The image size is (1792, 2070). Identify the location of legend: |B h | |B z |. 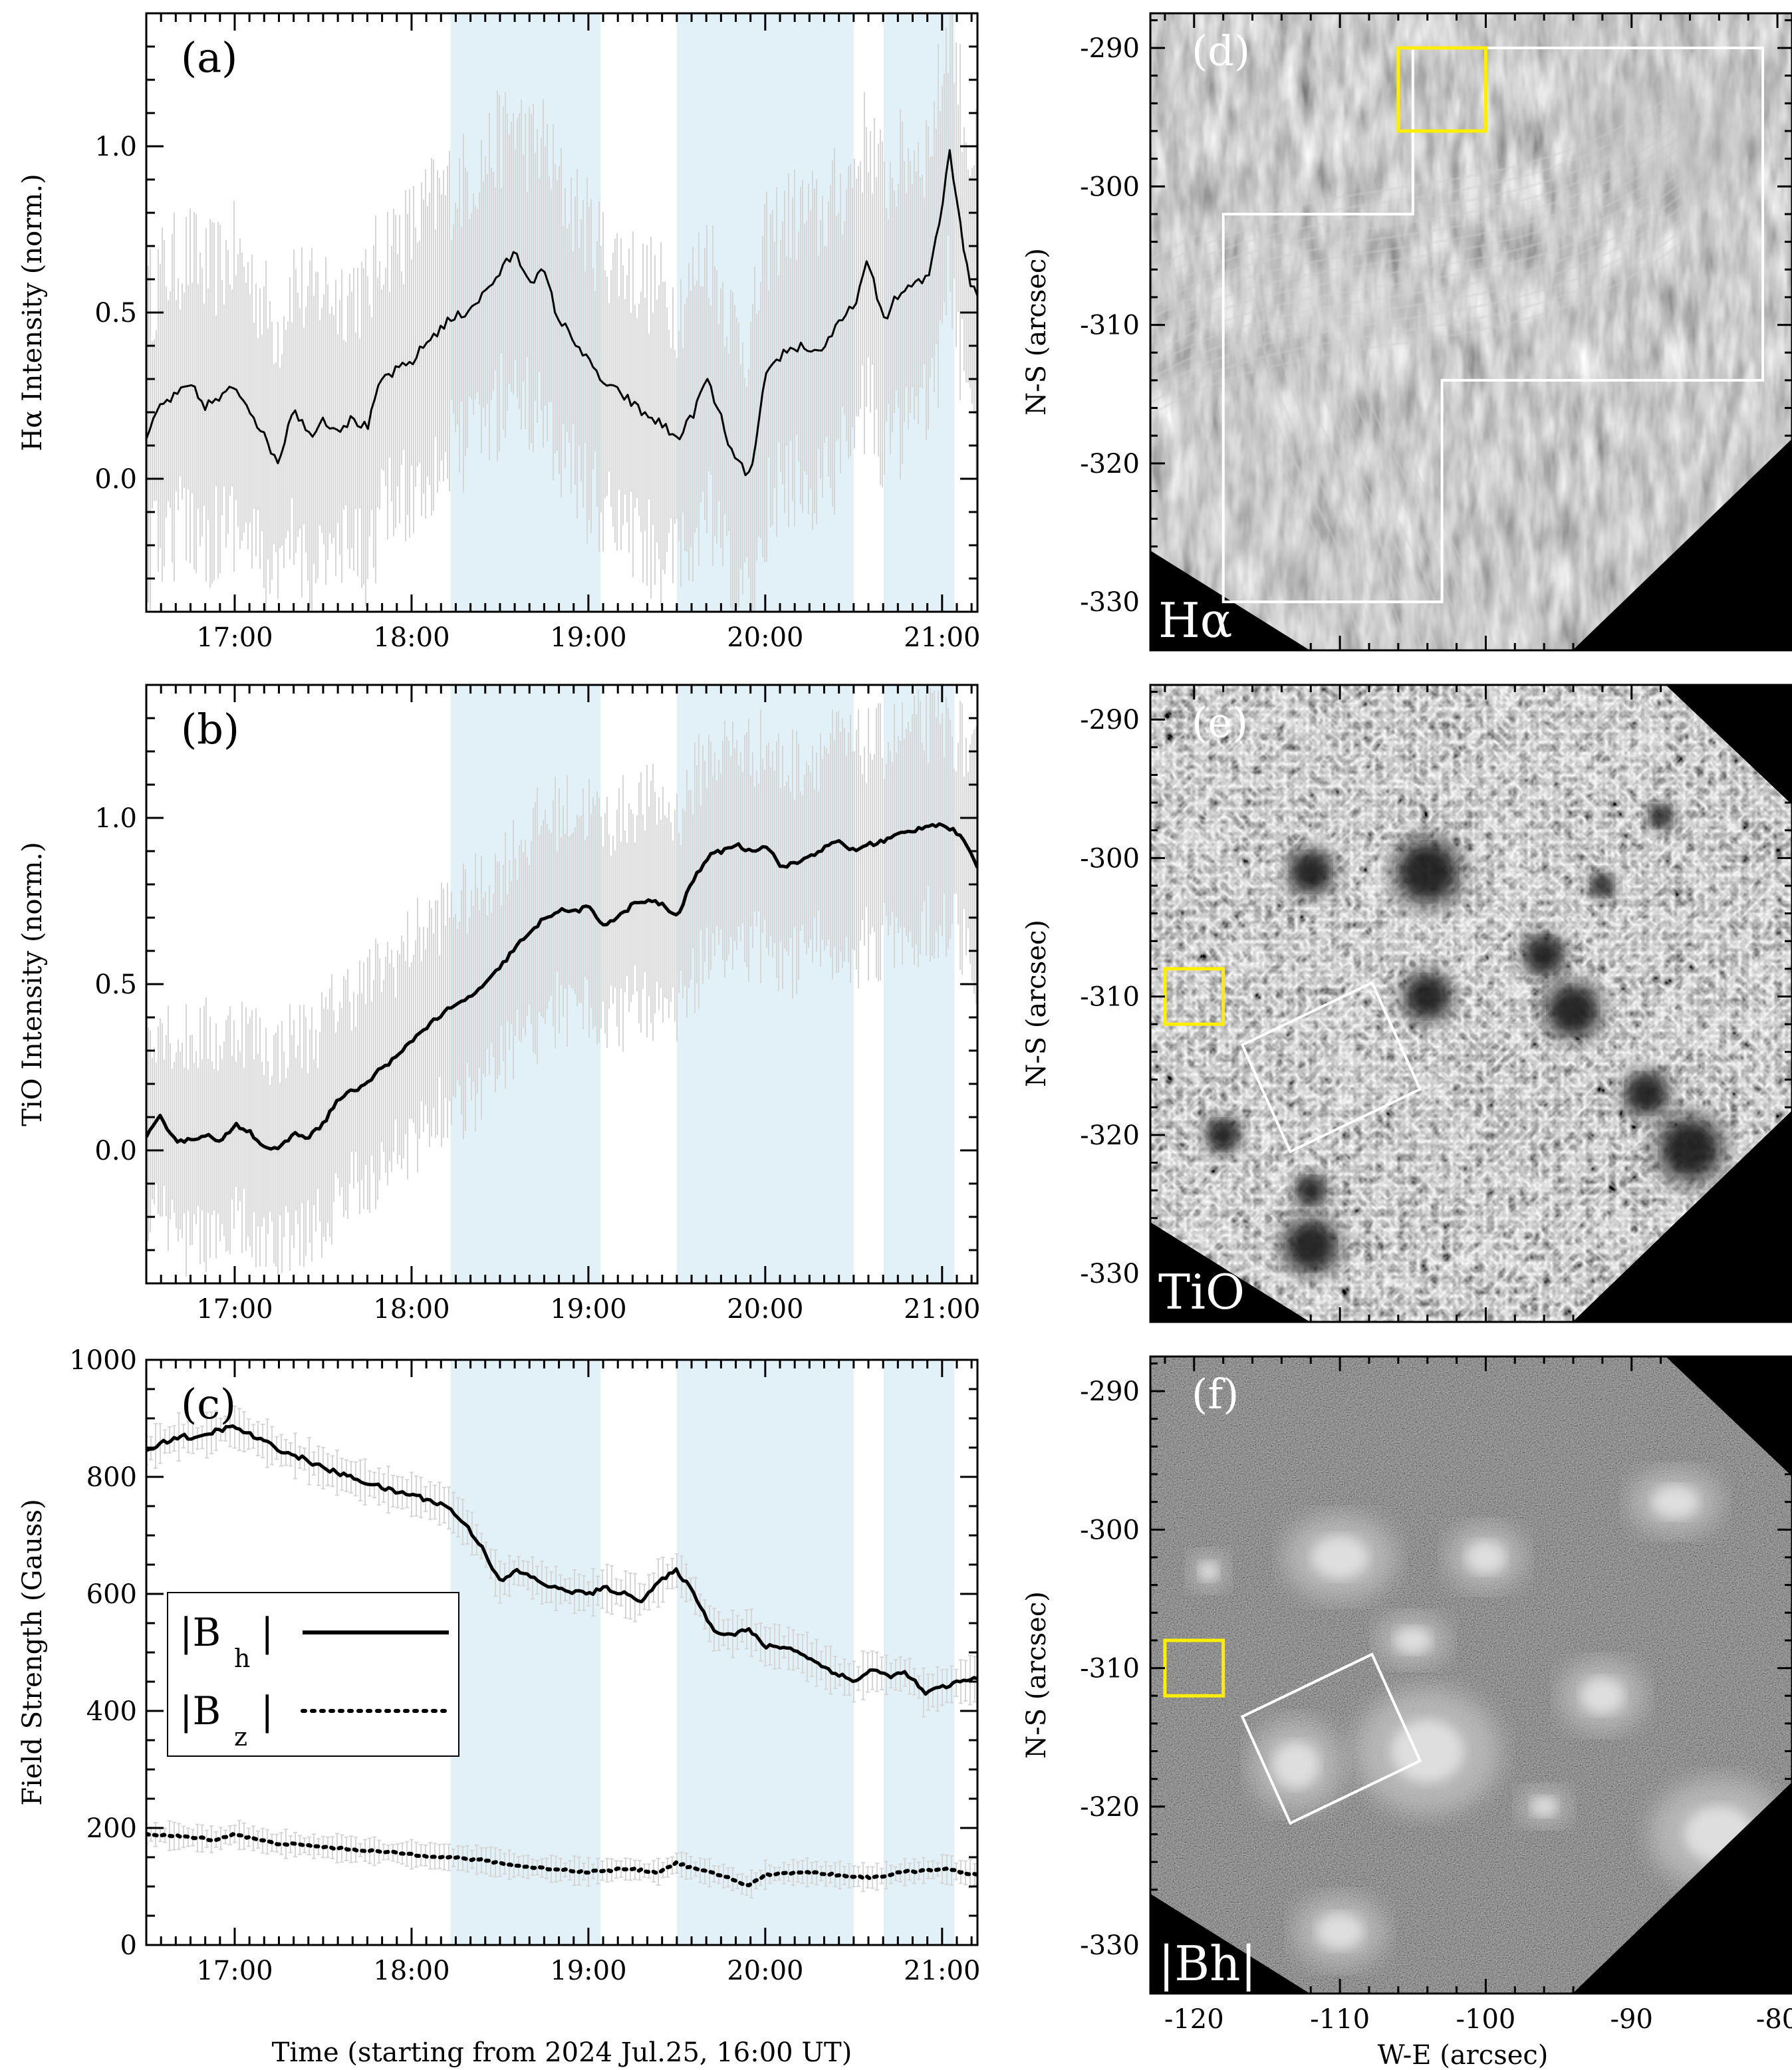
(313, 1674).